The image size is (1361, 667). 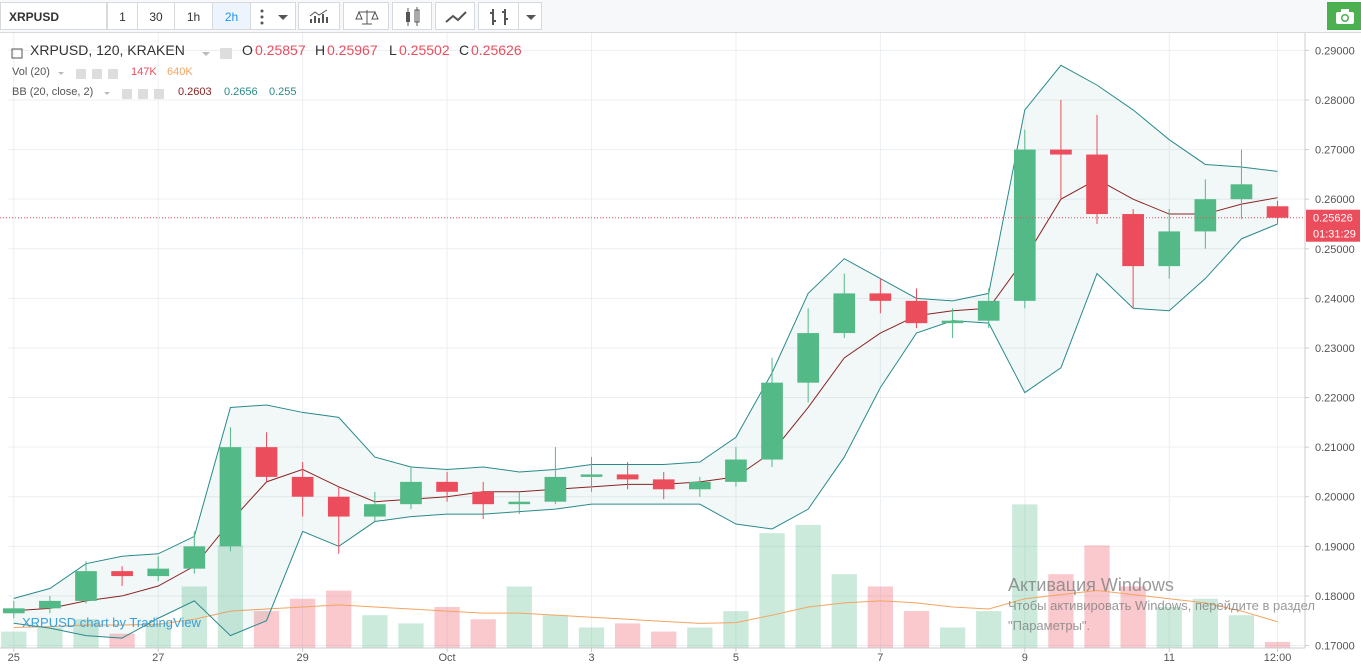 What do you see at coordinates (1344, 16) in the screenshot?
I see `snapshot-button` at bounding box center [1344, 16].